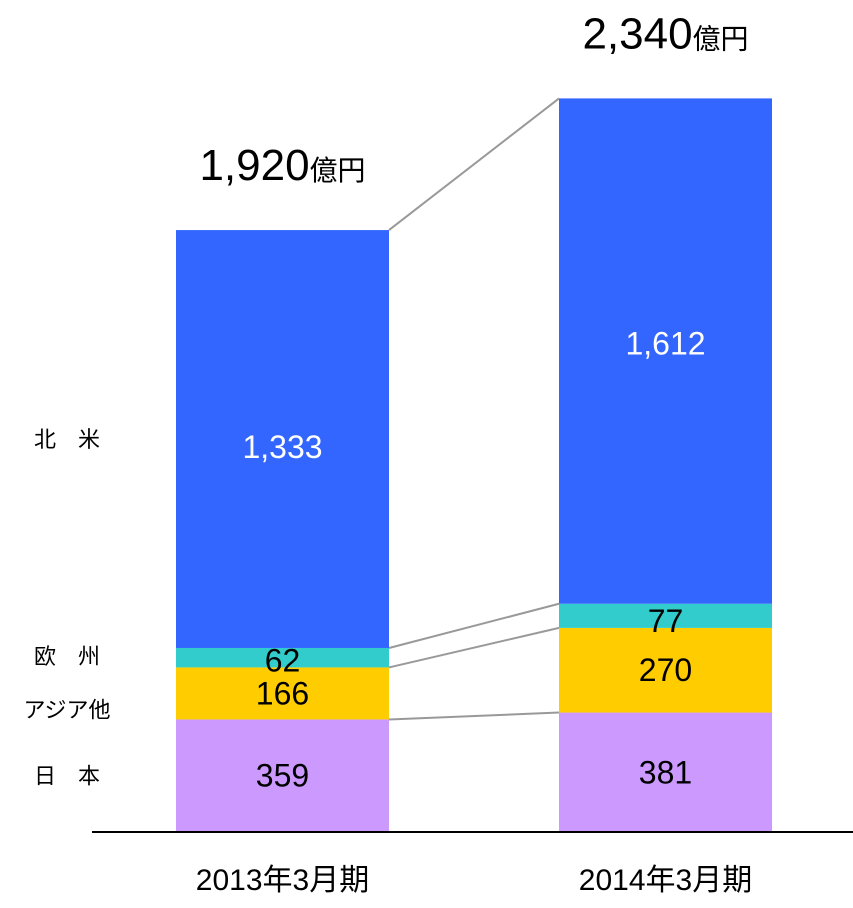 The height and width of the screenshot is (908, 853). I want to click on region-label: 日 本, so click(67, 776).